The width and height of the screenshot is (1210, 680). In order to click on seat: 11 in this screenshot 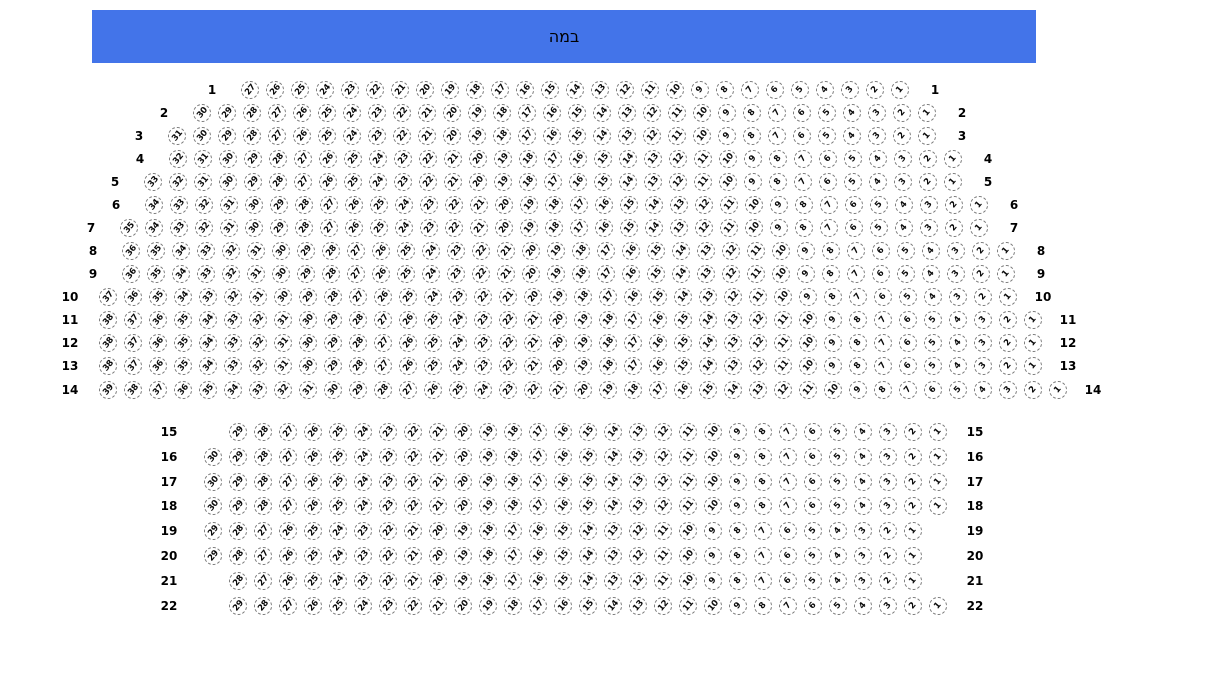, I will do `click(729, 205)`.